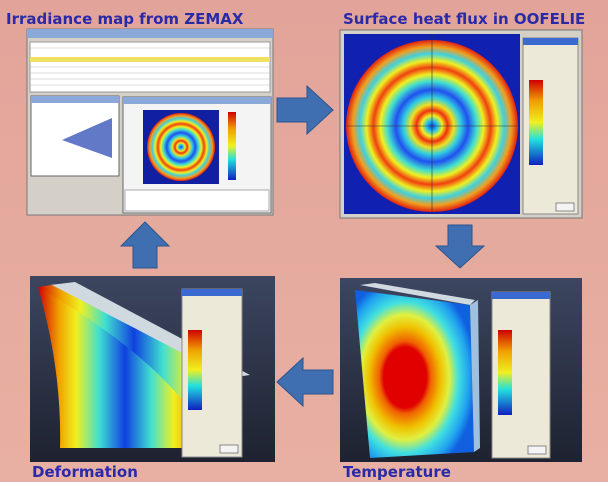 The width and height of the screenshot is (608, 486). I want to click on arrow-down, so click(460, 246).